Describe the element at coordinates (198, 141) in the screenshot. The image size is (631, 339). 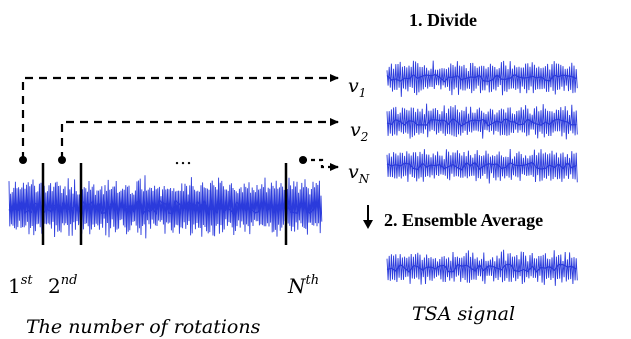
I see `connector-v2` at that location.